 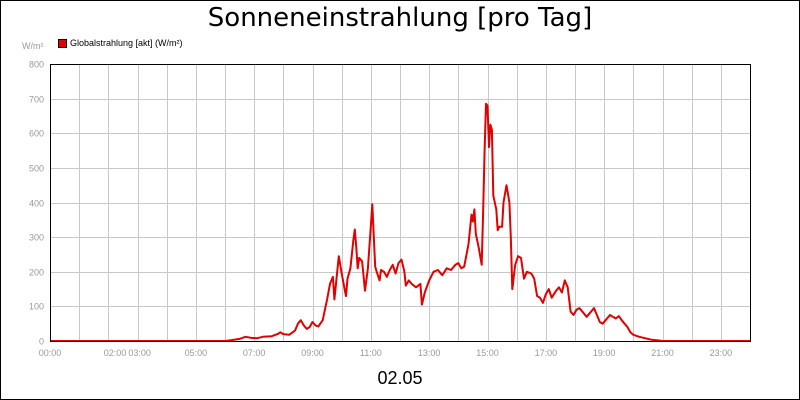 What do you see at coordinates (604, 353) in the screenshot?
I see `x-tick-label: 19:00` at bounding box center [604, 353].